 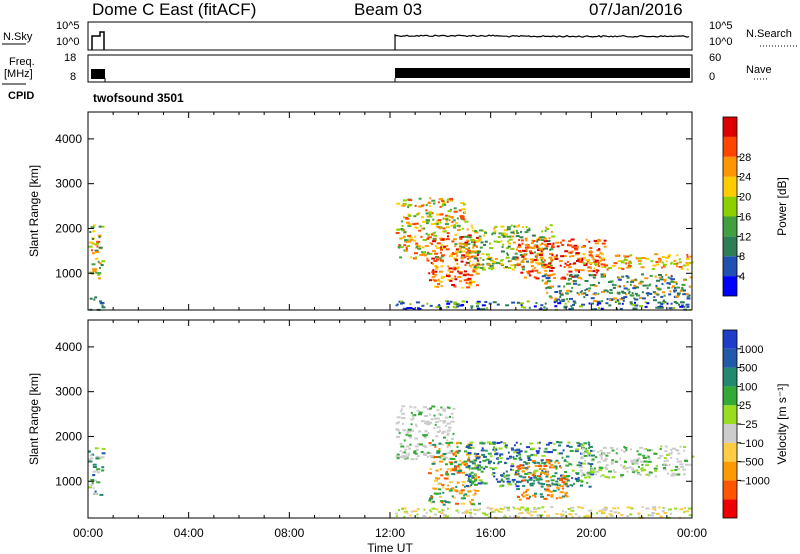 What do you see at coordinates (88, 533) in the screenshot?
I see `x-tick-label: 00:00` at bounding box center [88, 533].